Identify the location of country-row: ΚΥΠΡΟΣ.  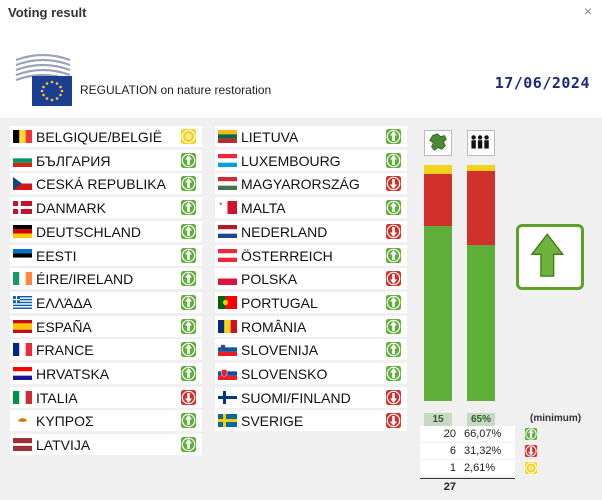
(106, 421).